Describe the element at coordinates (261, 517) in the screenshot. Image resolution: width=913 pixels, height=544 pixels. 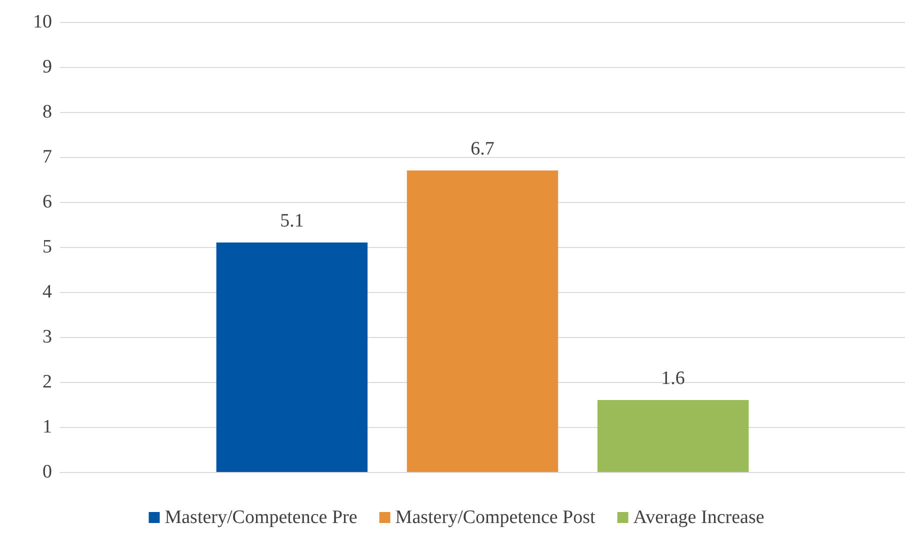
I see `legend-label: Mastery/Competence Pre` at that location.